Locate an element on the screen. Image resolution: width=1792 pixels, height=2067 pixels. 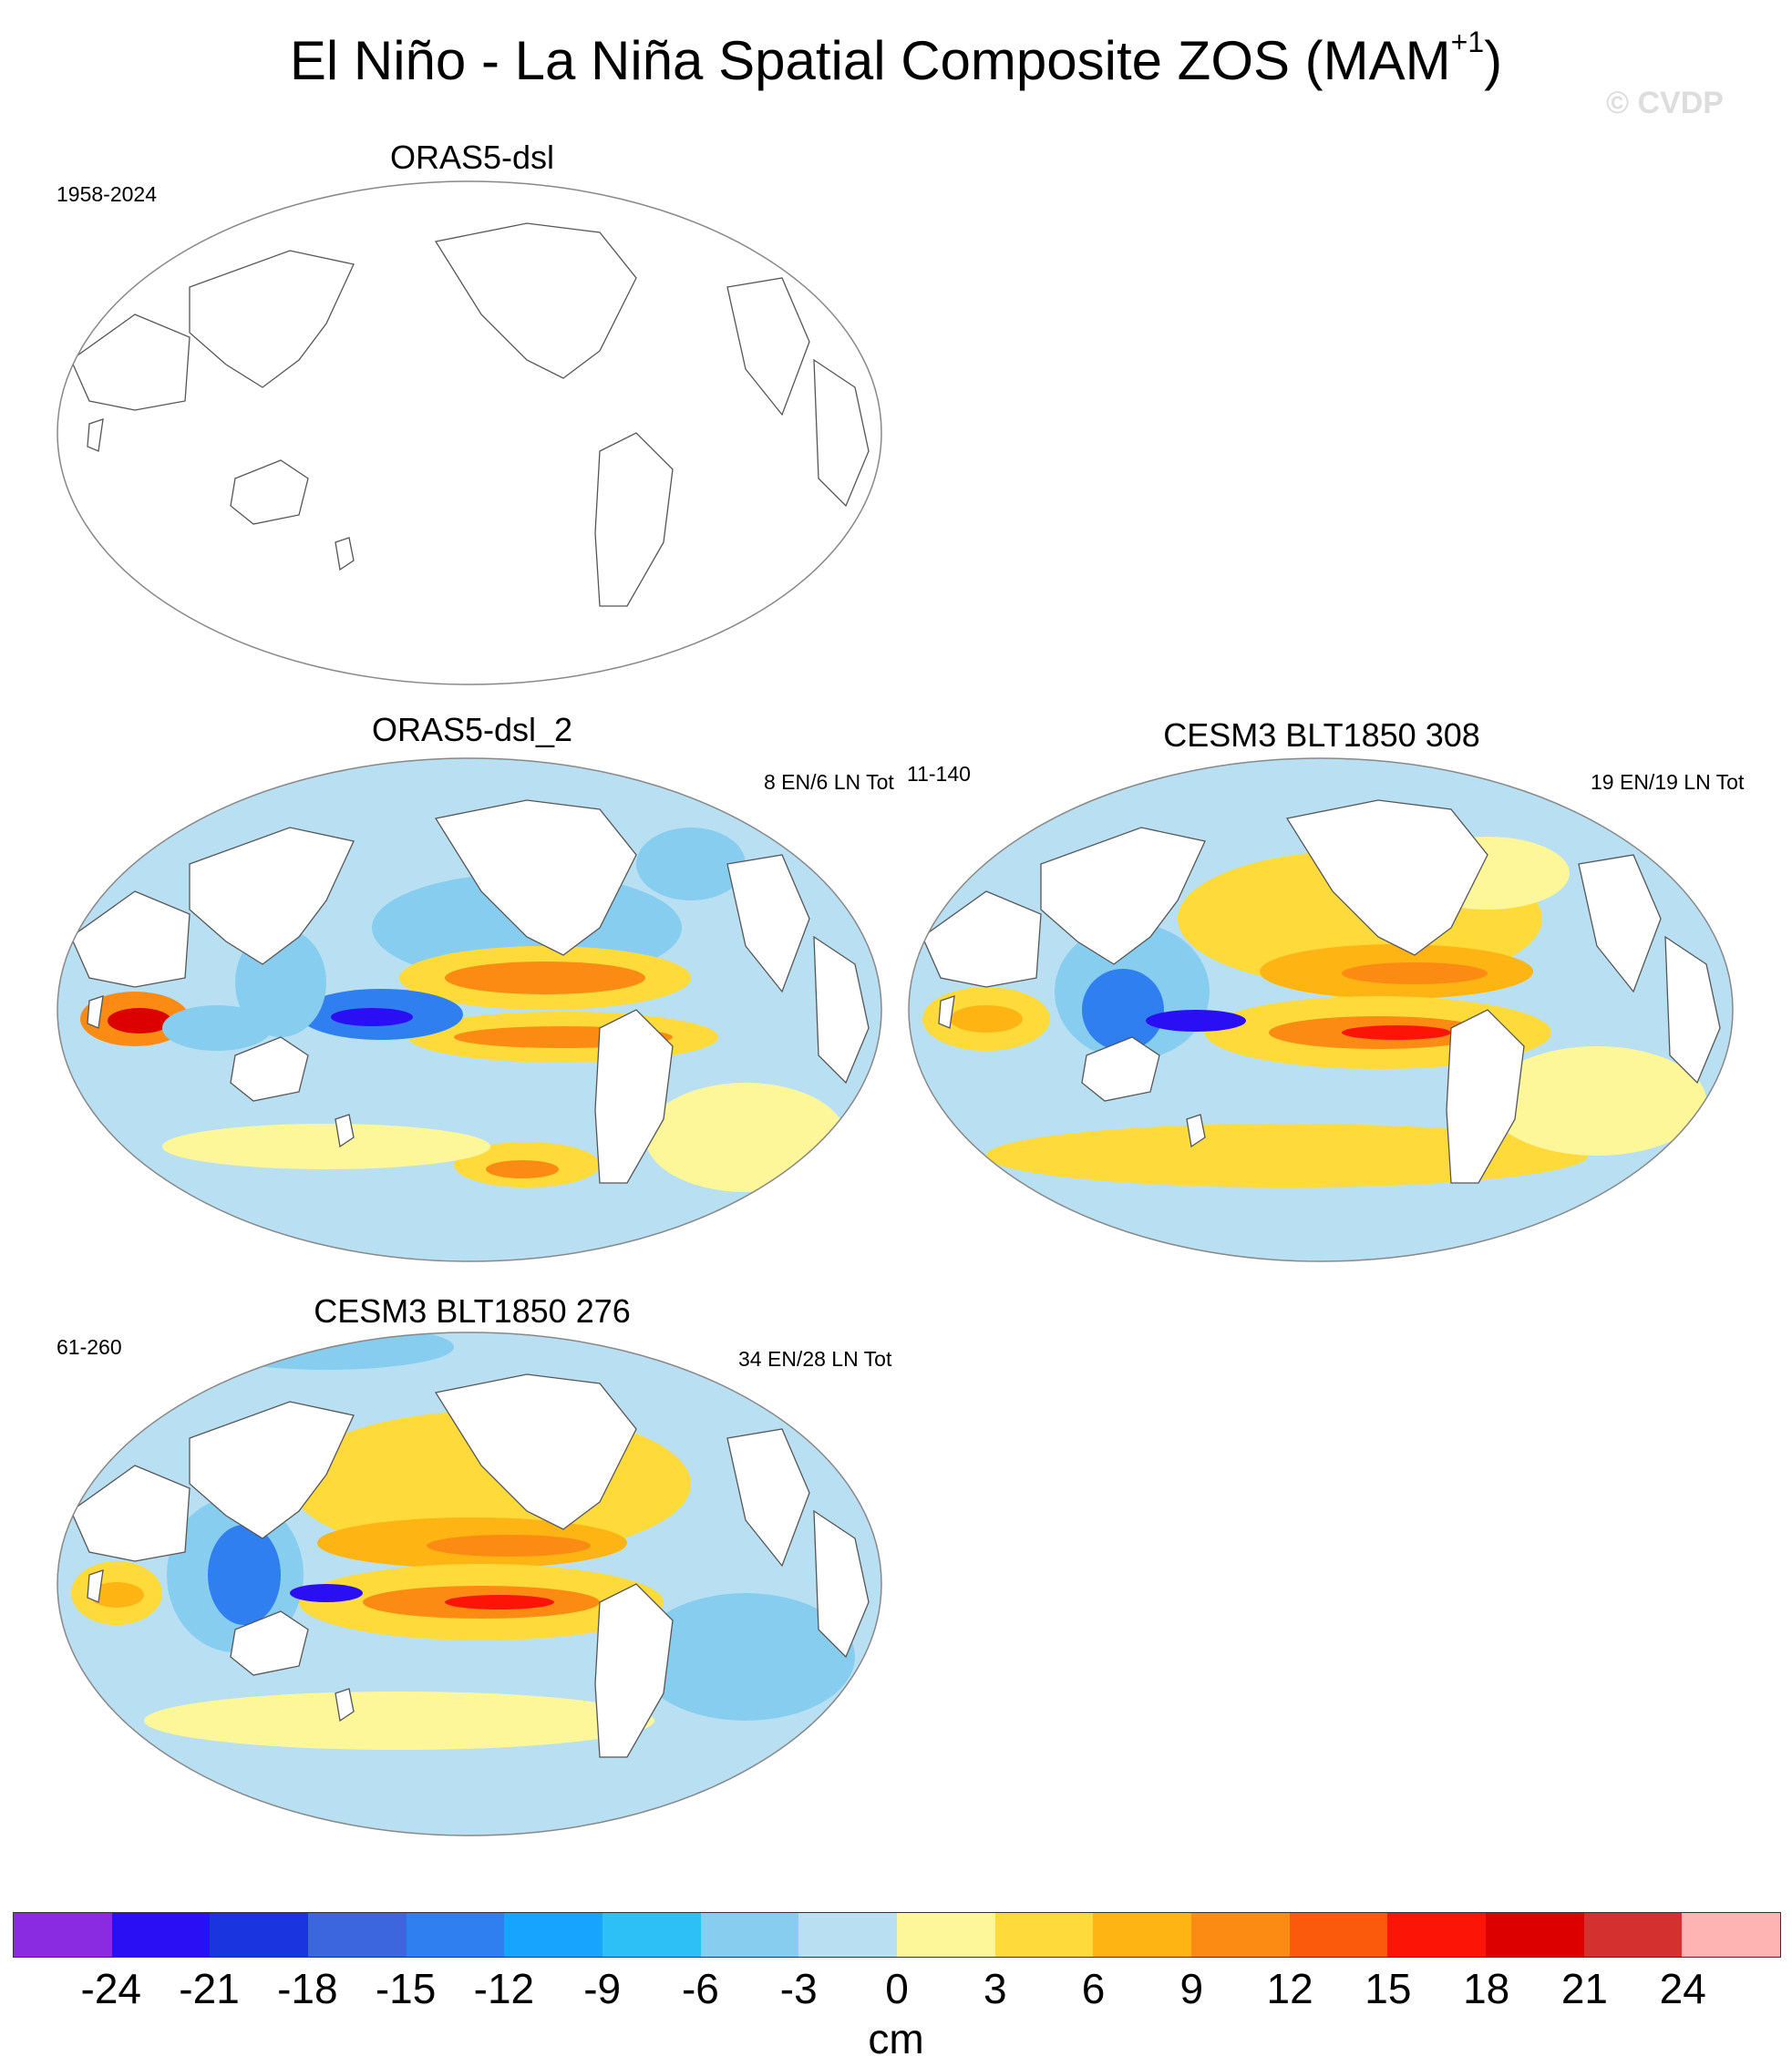
colorbar-unit: cm is located at coordinates (895, 2038).